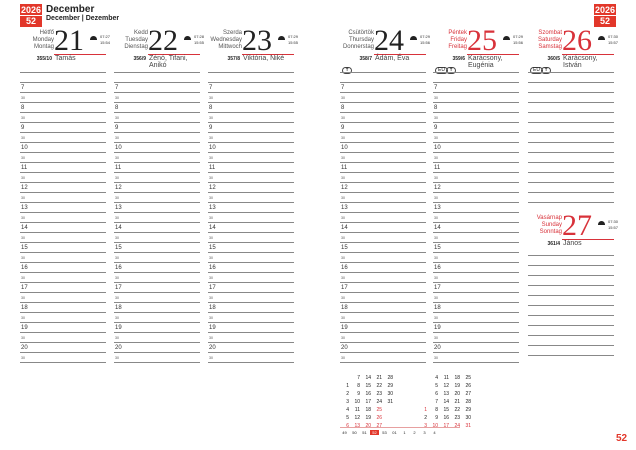 This screenshot has height=450, width=636. What do you see at coordinates (482, 40) in the screenshot?
I see `day-number: 25` at bounding box center [482, 40].